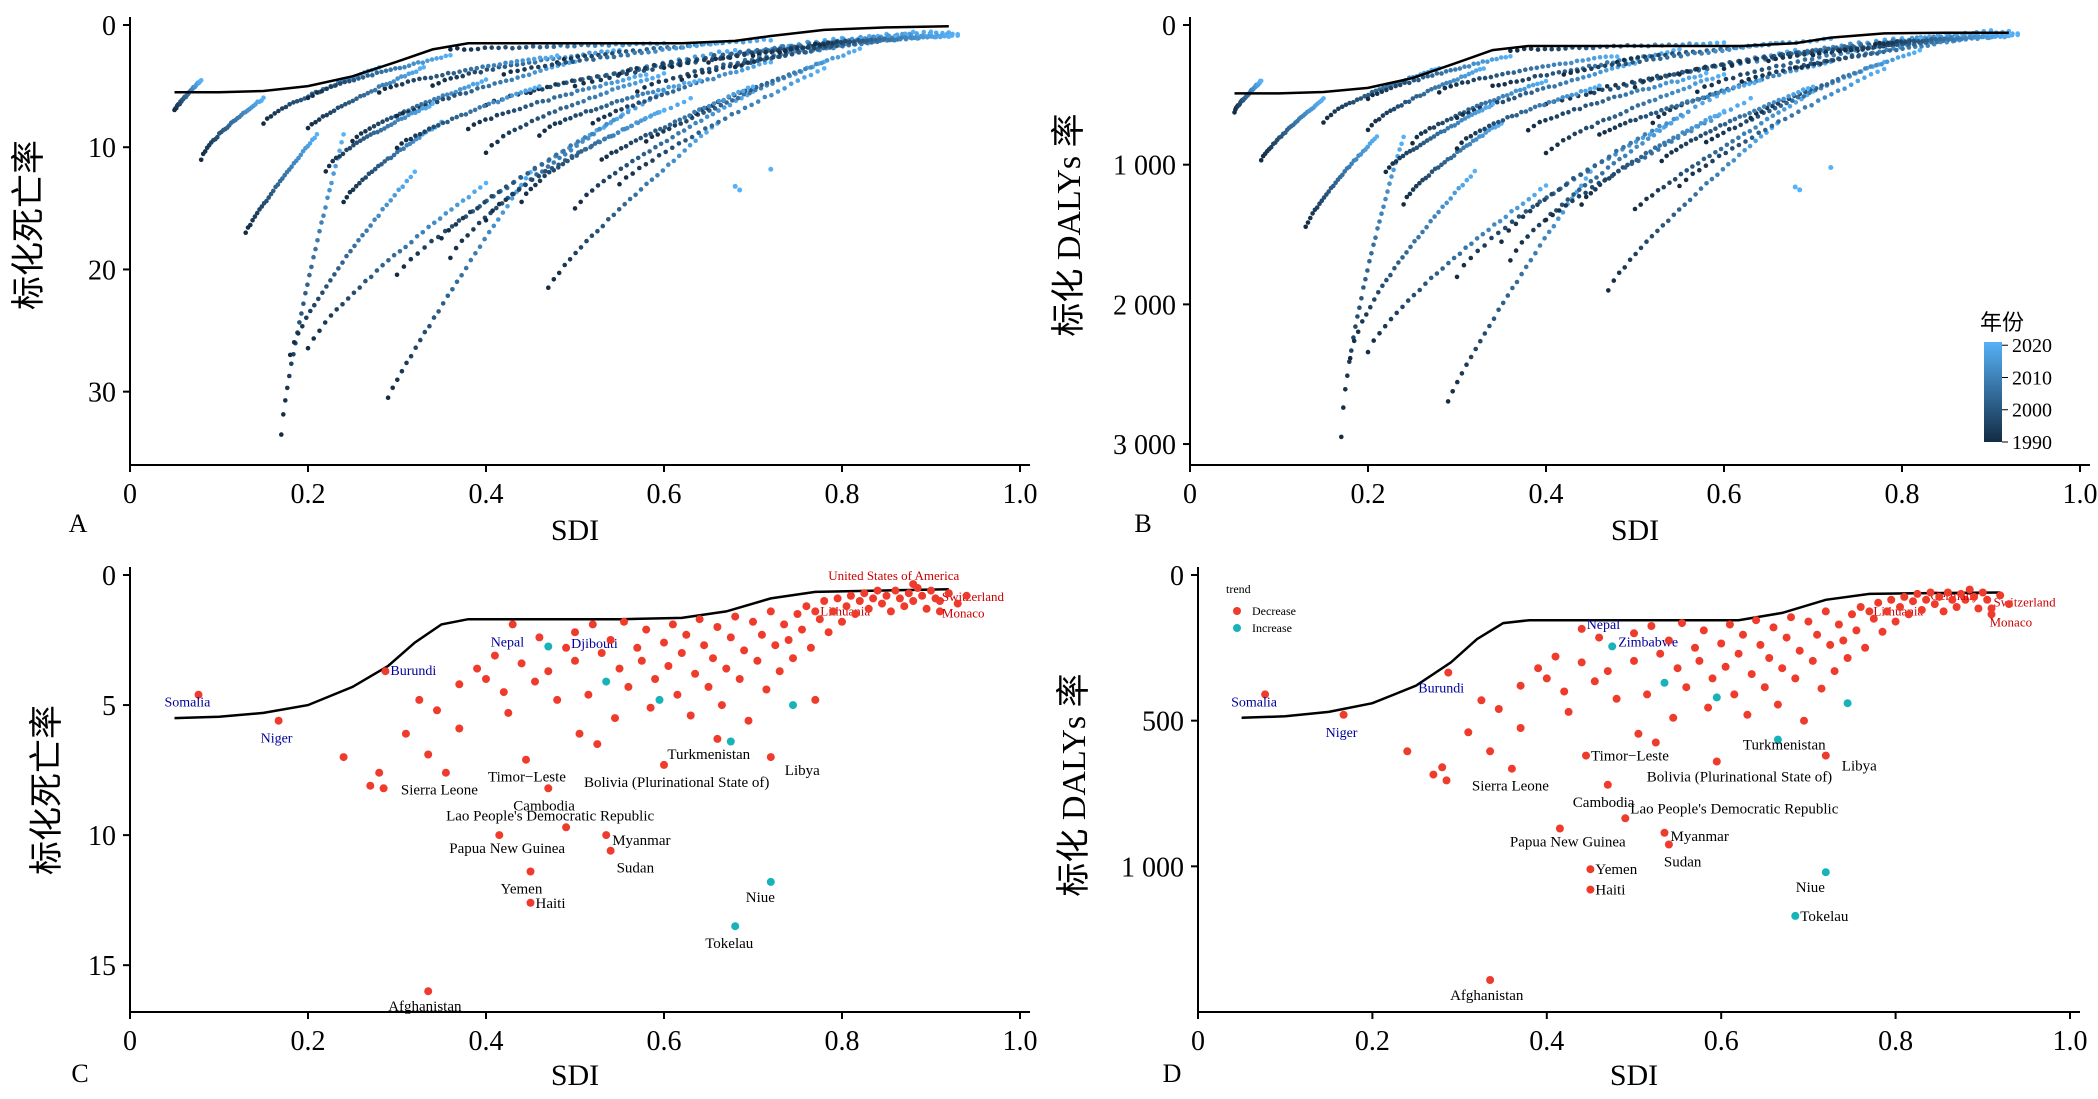  Describe the element at coordinates (708, 755) in the screenshot. I see `country-label: Turkmenistan` at that location.